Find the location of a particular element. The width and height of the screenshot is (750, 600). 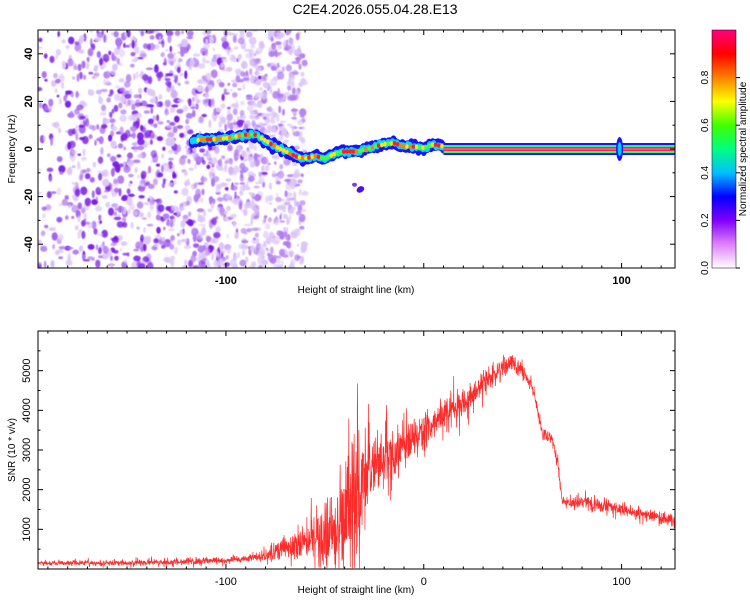

secondary-blob is located at coordinates (360, 189).